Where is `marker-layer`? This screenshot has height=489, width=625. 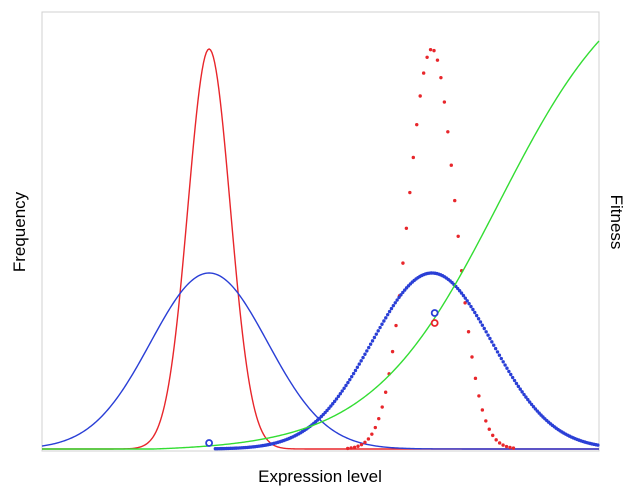 marker-layer is located at coordinates (322, 378).